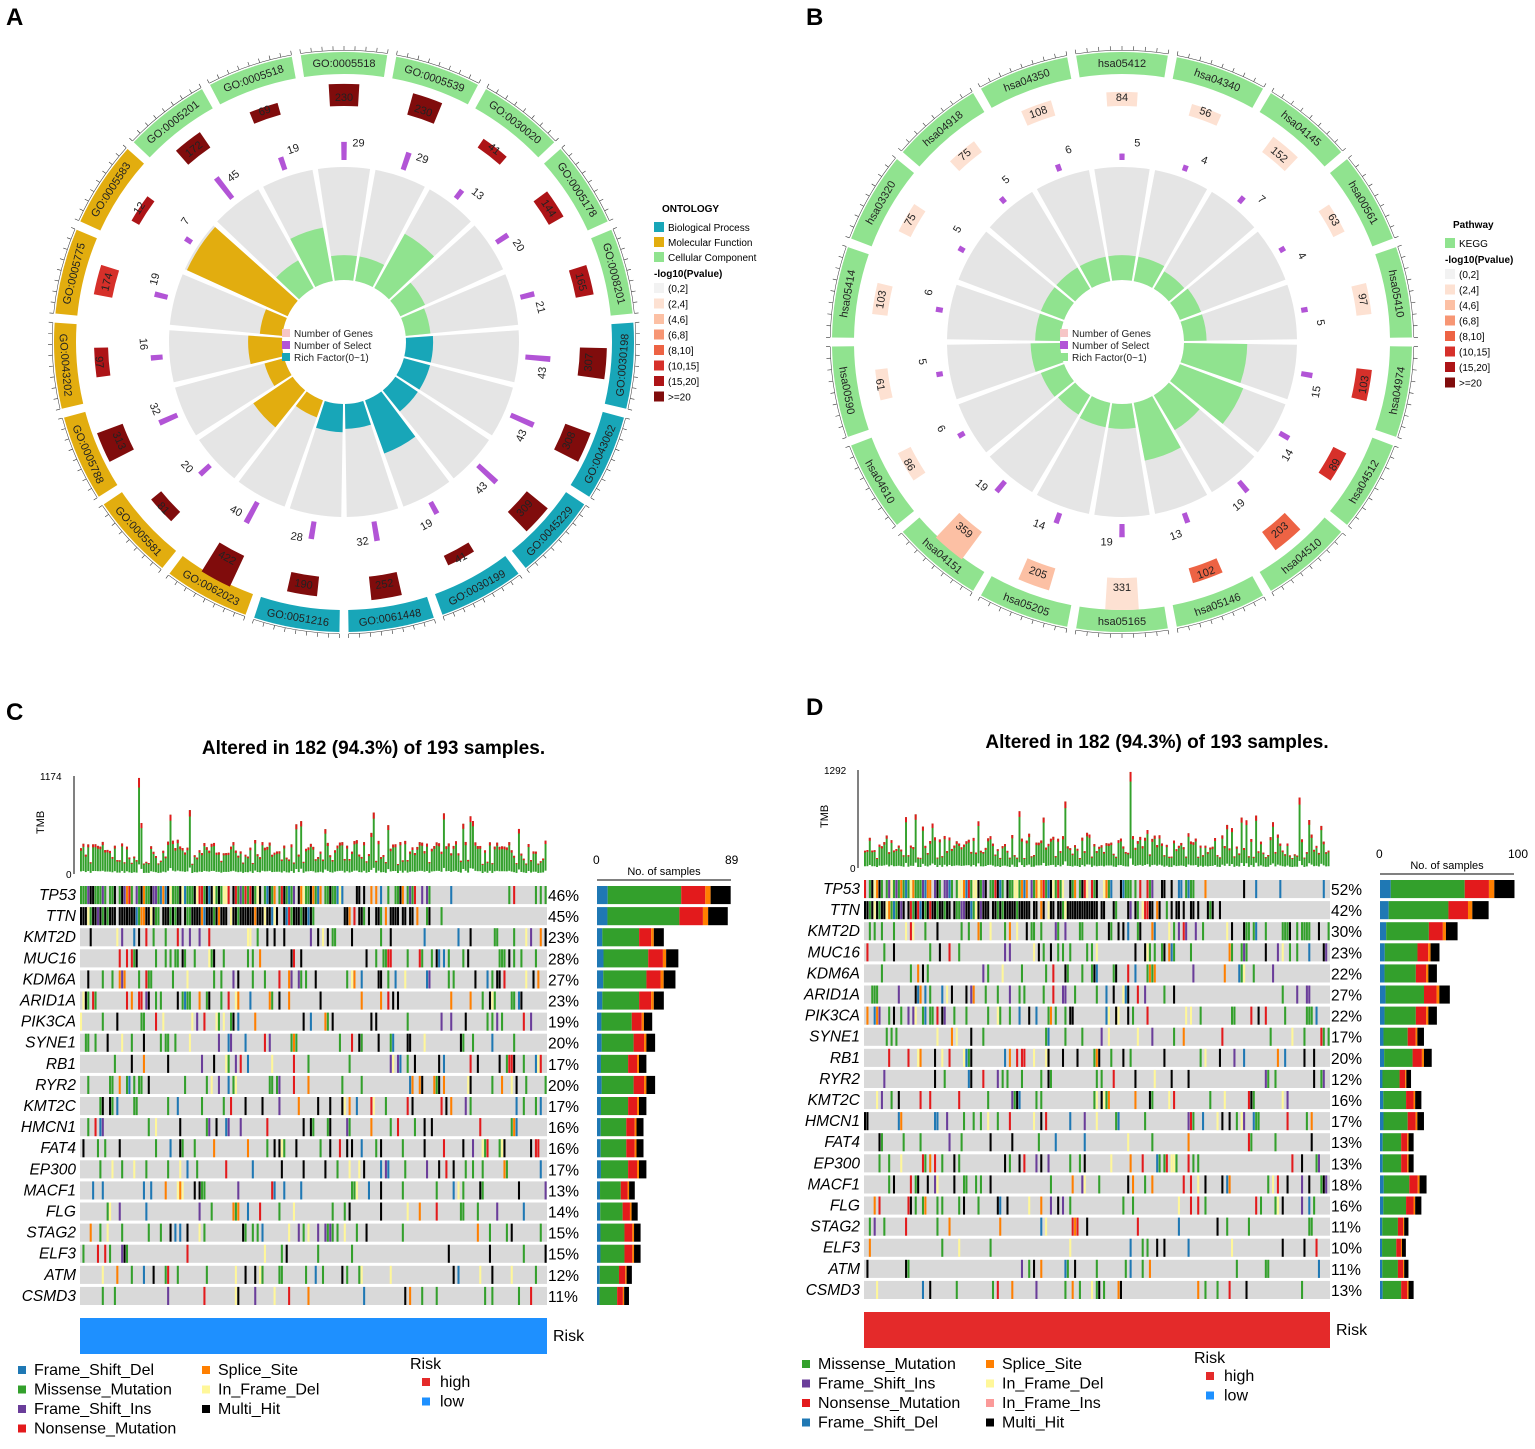  I want to click on gene-row-bg, so click(313, 1106).